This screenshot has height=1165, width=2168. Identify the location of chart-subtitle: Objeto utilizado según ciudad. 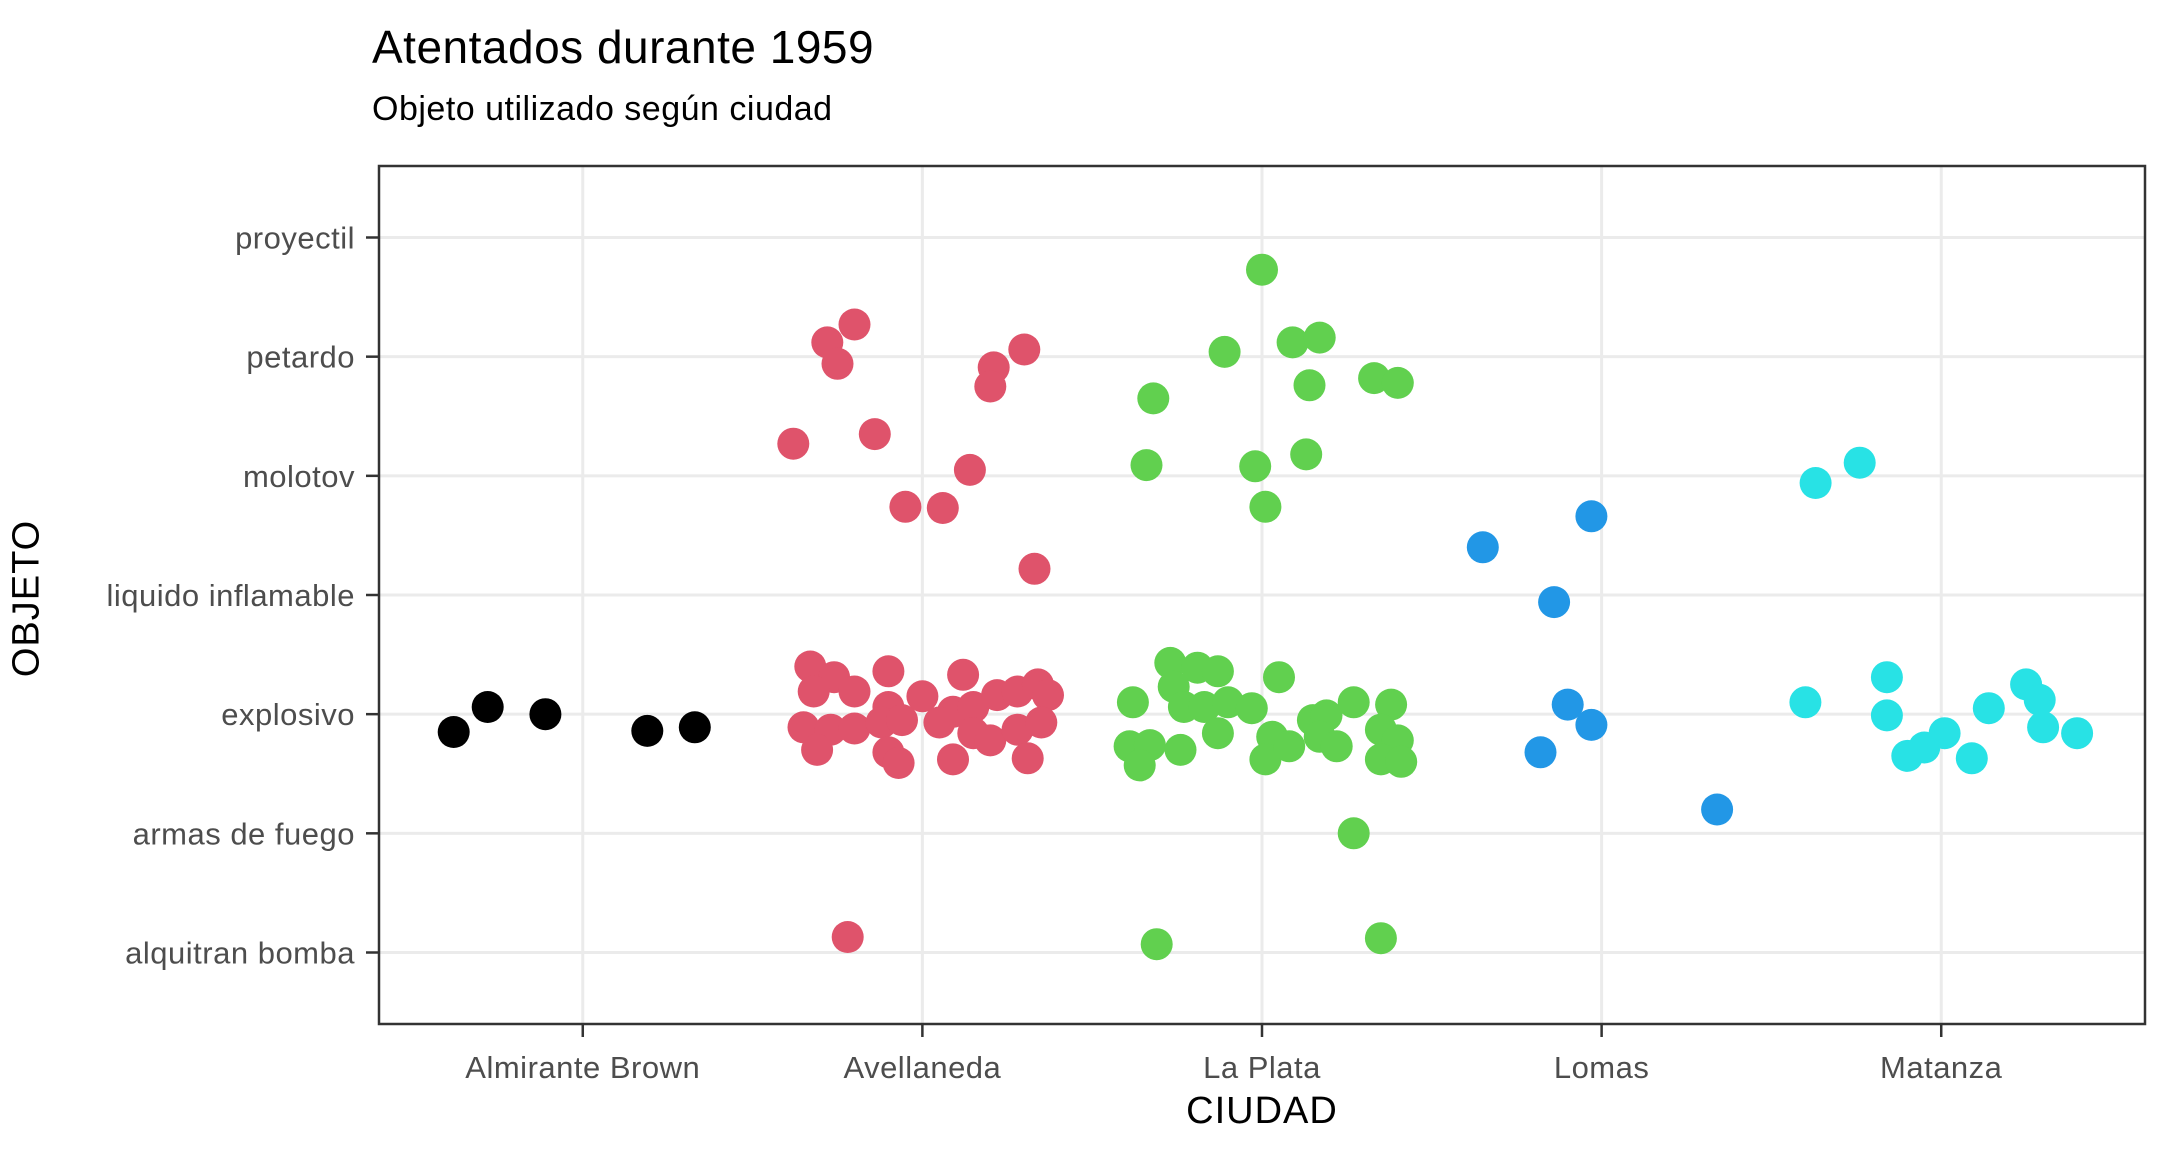
(602, 109).